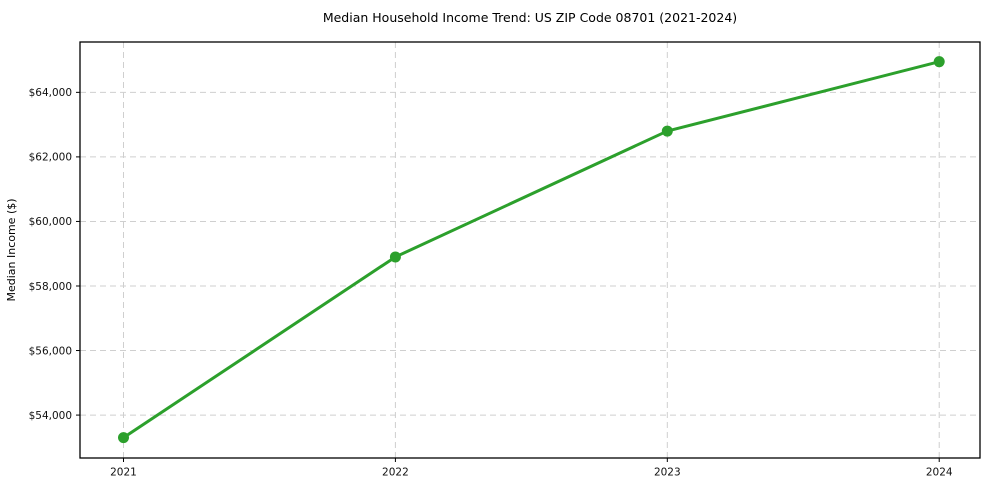  I want to click on x-tick-label: 2022, so click(395, 473).